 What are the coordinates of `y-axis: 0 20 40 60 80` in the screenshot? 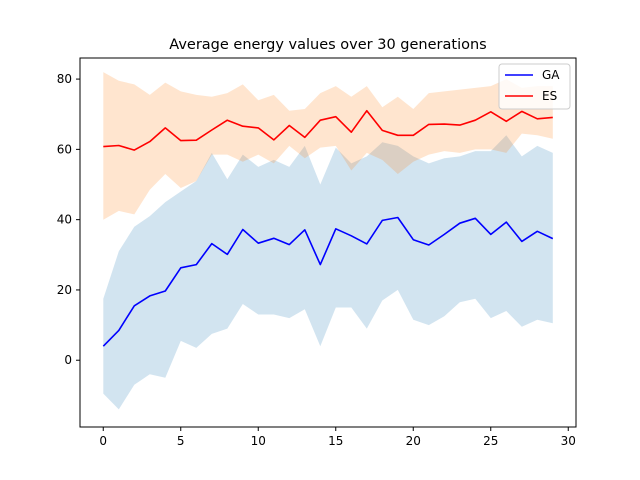 It's located at (68, 219).